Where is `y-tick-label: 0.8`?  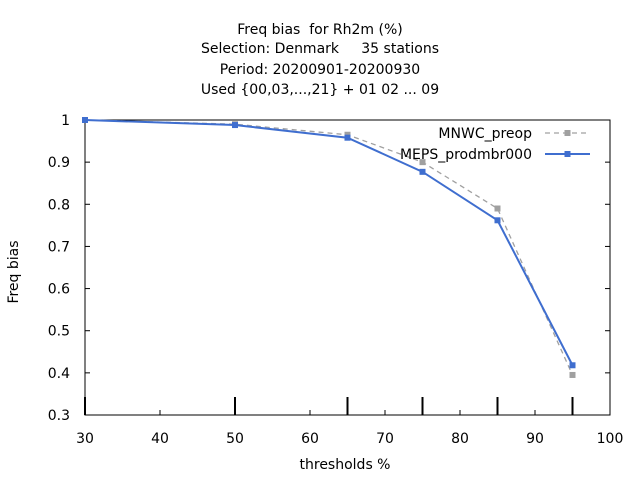 y-tick-label: 0.8 is located at coordinates (59, 205).